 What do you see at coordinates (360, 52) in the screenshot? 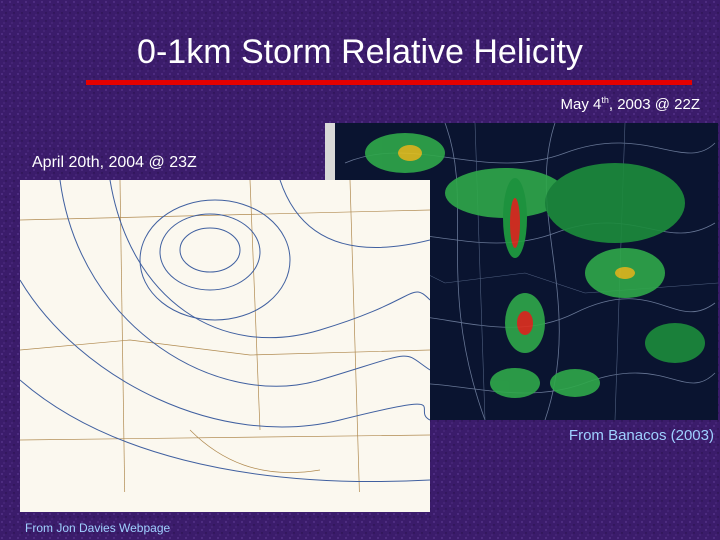
I see `slide-title: 0-1km Storm Relative Helicity` at bounding box center [360, 52].